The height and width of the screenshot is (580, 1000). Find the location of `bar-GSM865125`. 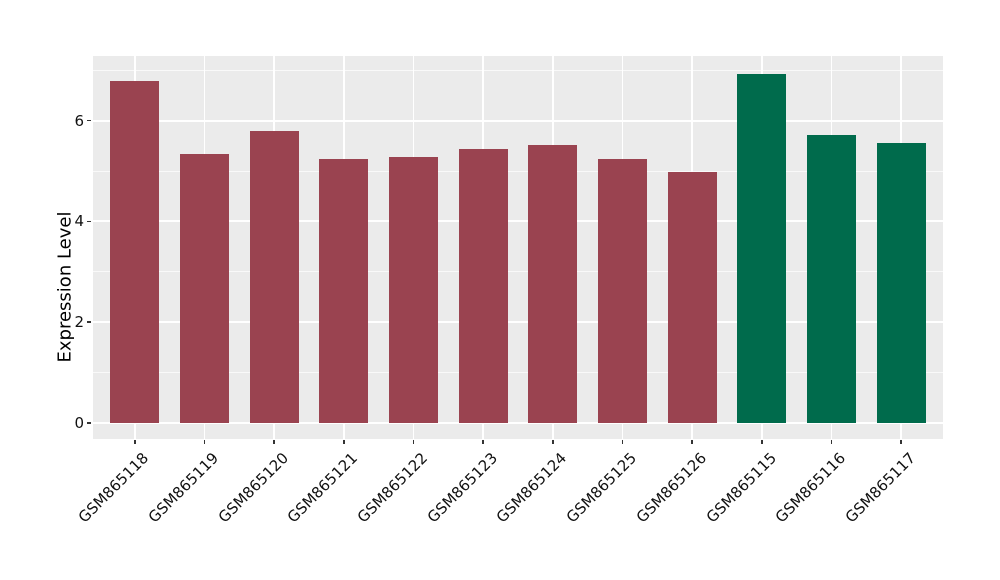

bar-GSM865125 is located at coordinates (622, 290).